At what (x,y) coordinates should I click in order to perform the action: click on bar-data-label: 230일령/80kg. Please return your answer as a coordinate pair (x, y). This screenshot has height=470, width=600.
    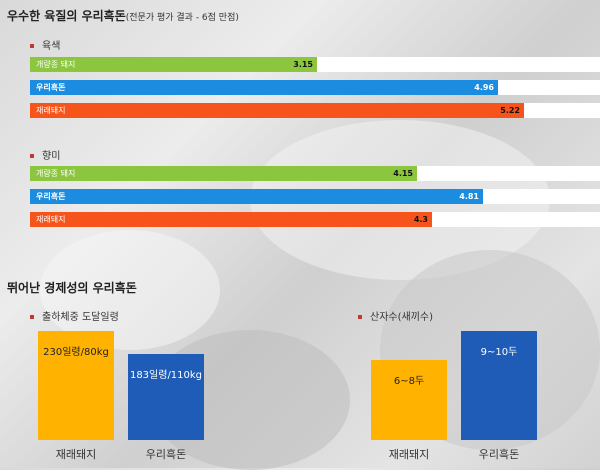
    Looking at the image, I should click on (76, 353).